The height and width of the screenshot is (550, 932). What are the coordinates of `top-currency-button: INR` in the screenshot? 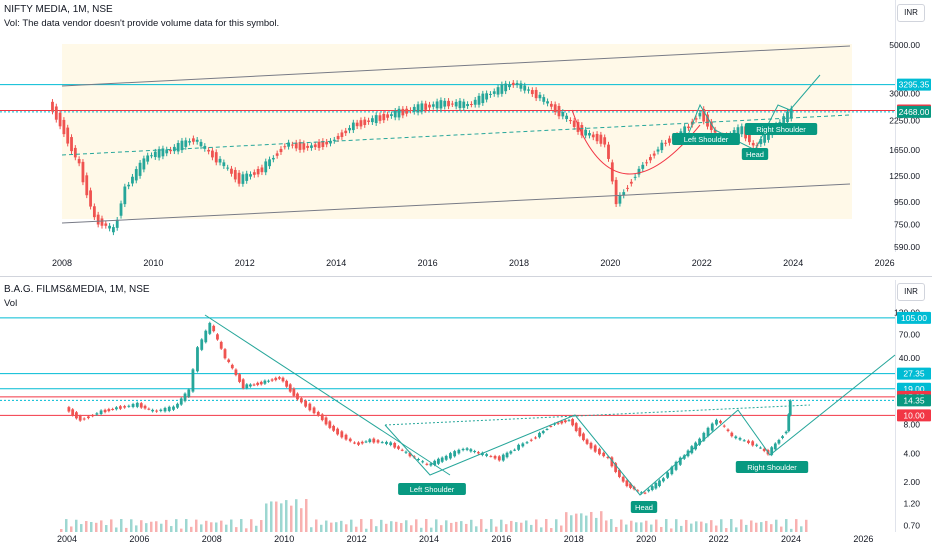 It's located at (911, 13).